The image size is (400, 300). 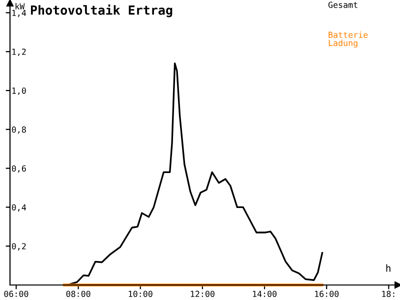 What do you see at coordinates (343, 5) in the screenshot?
I see `text: Gesamt` at bounding box center [343, 5].